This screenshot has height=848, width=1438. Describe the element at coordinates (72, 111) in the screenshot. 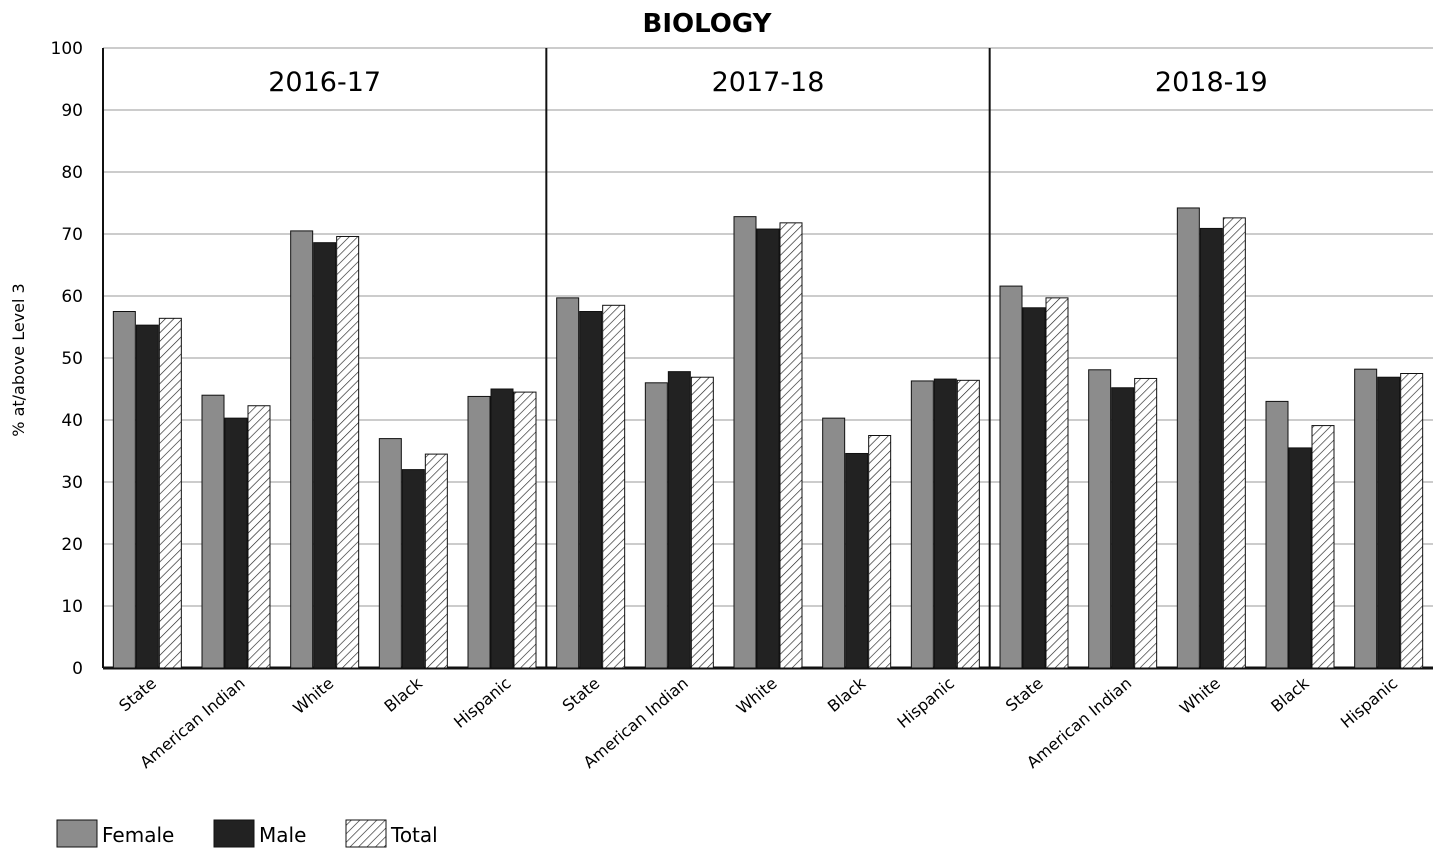

I see `y-tick-label: 90` at that location.